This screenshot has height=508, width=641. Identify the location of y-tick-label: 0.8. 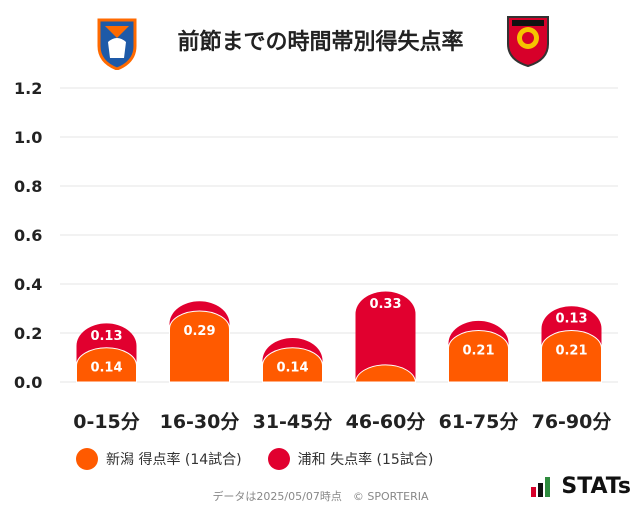
(28, 186).